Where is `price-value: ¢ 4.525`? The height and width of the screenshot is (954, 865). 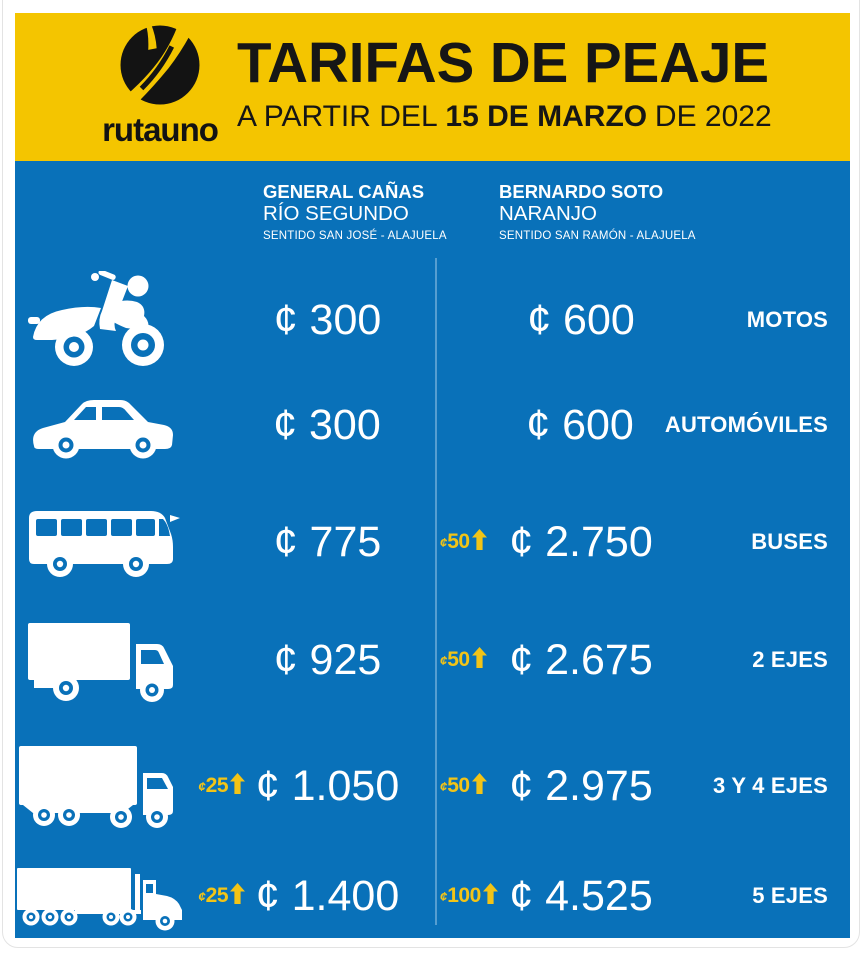 price-value: ¢ 4.525 is located at coordinates (581, 895).